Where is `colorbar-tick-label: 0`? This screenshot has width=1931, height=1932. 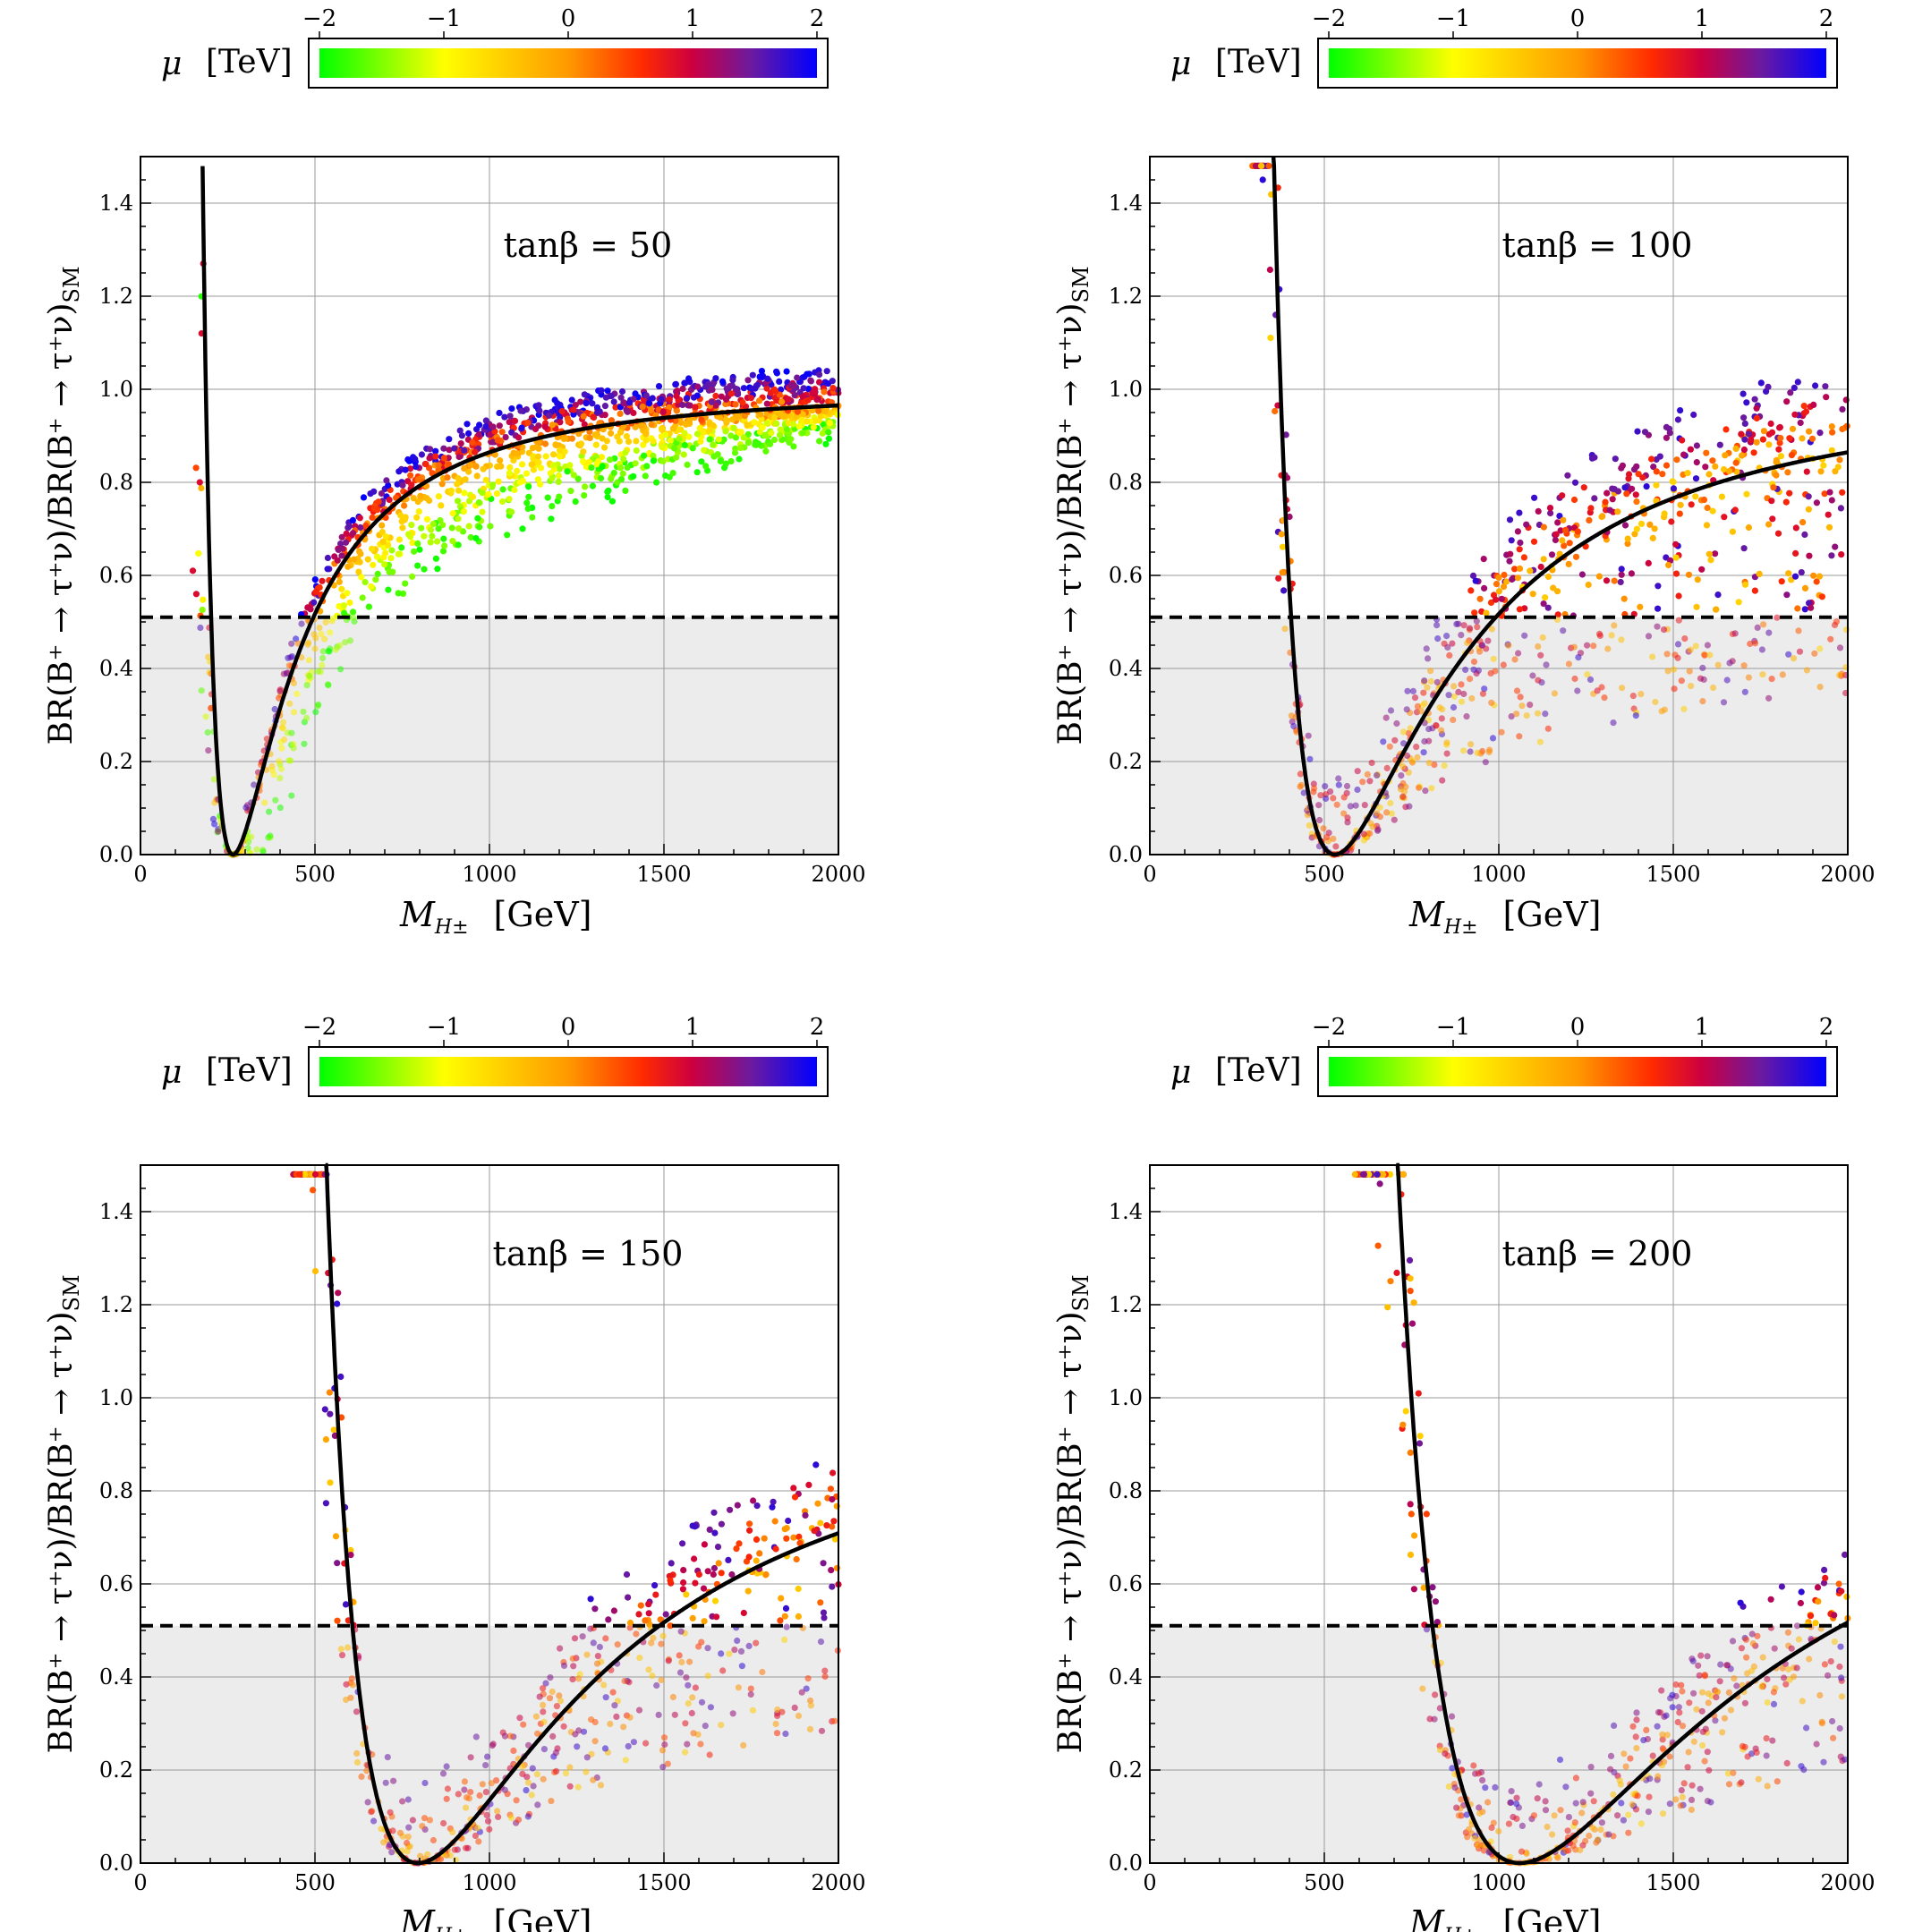 colorbar-tick-label: 0 is located at coordinates (568, 19).